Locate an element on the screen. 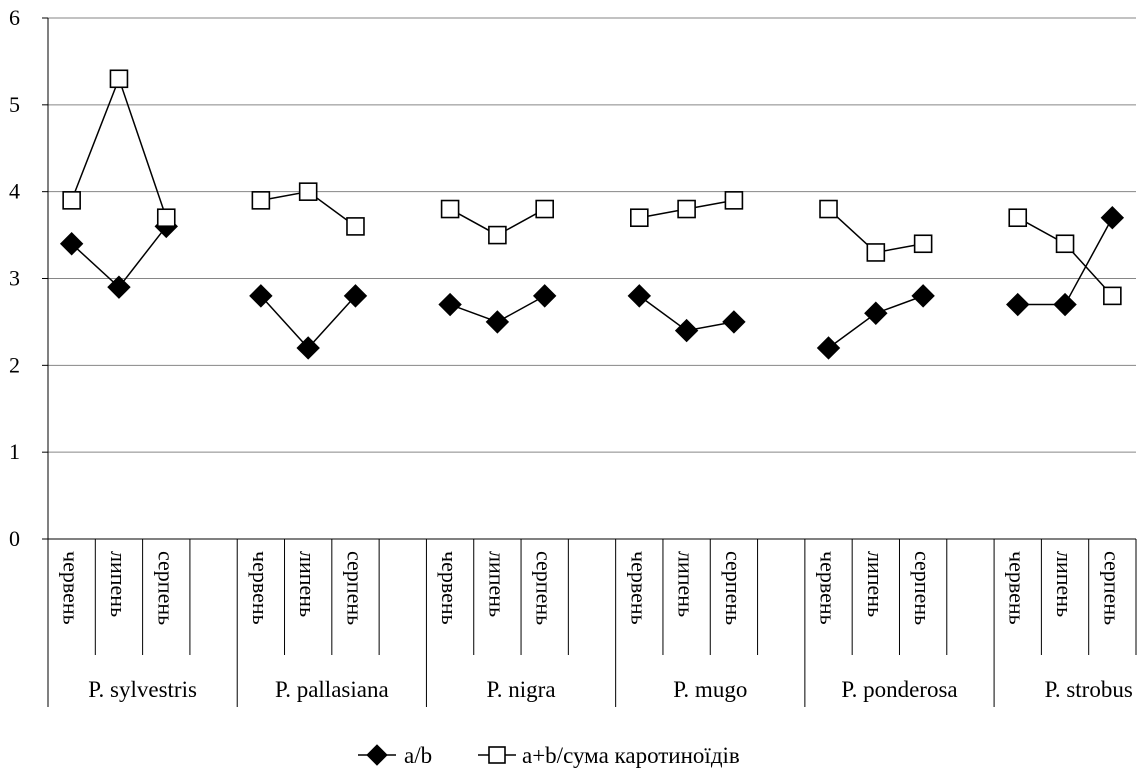  legend-label: a/b is located at coordinates (418, 755).